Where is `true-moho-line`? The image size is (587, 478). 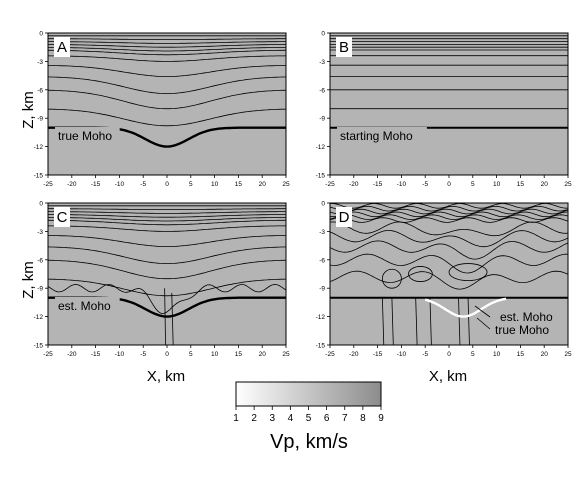 true-moho-line is located at coordinates (465, 307).